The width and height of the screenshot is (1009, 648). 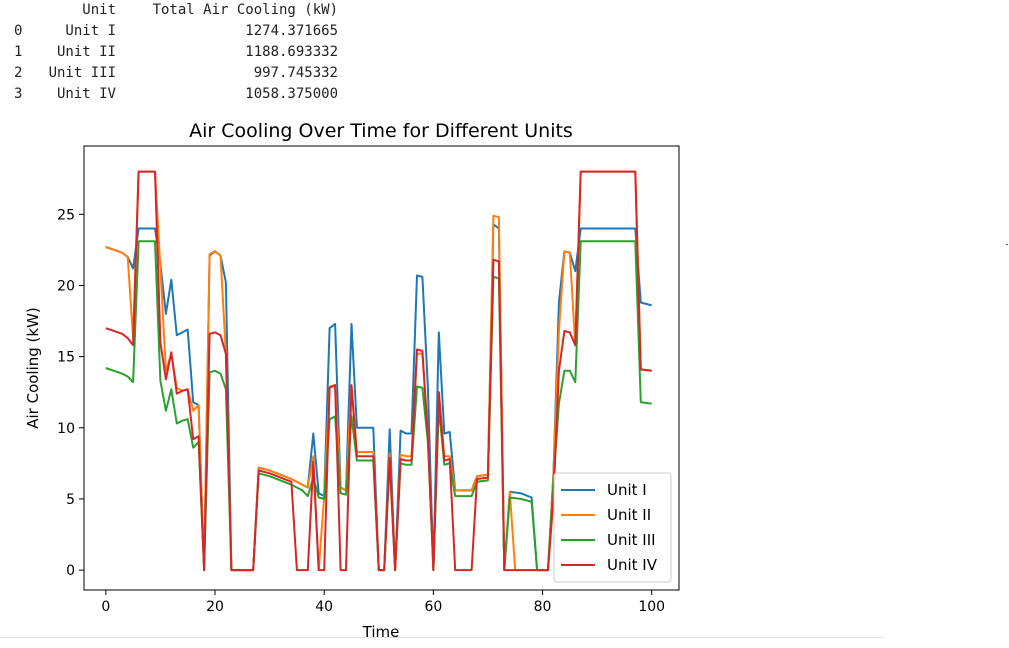 I want to click on legend-box, so click(x=612, y=527).